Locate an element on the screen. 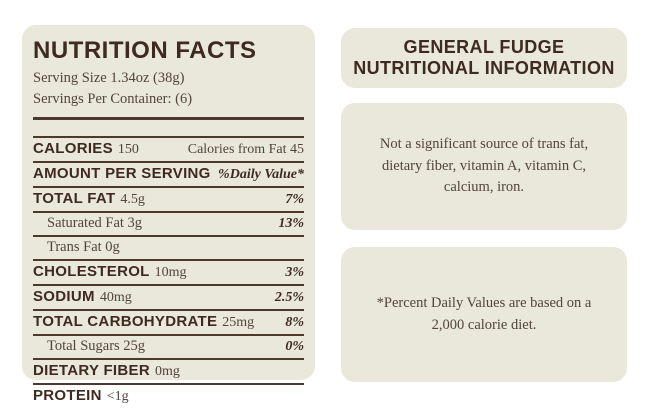  row-amount: 40mg is located at coordinates (115, 298).